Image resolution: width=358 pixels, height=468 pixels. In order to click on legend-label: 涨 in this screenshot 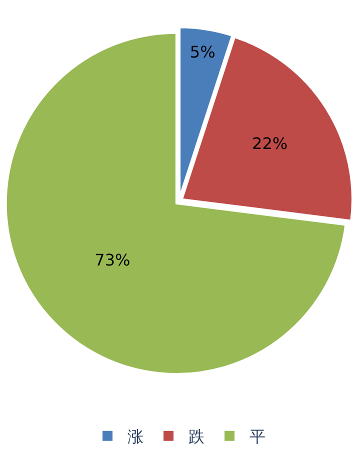, I will do `click(136, 436)`.